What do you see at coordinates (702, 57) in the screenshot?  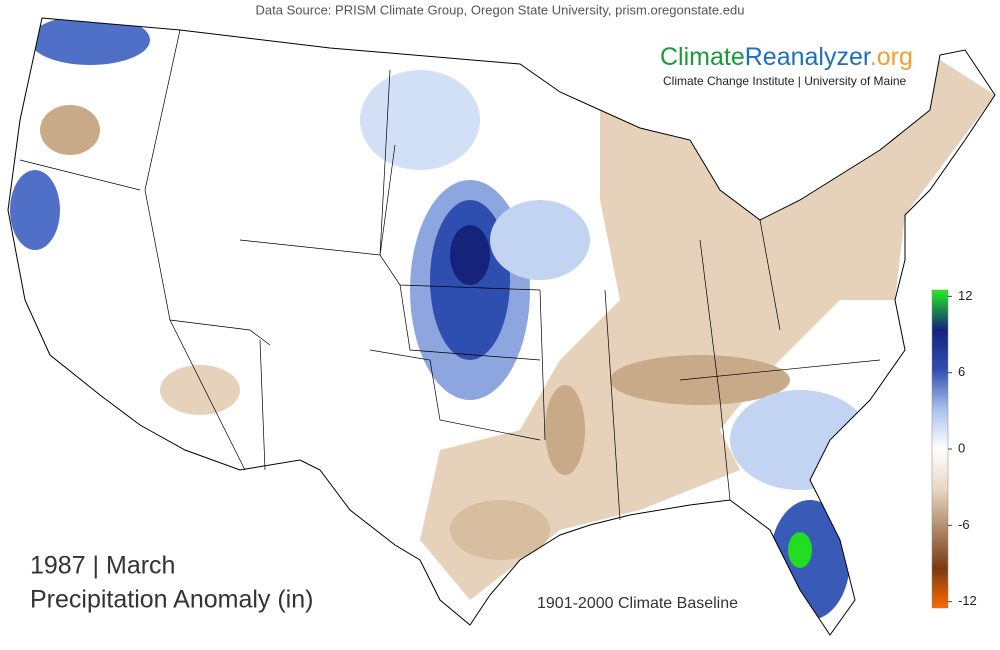 I see `brand-part: Climate` at bounding box center [702, 57].